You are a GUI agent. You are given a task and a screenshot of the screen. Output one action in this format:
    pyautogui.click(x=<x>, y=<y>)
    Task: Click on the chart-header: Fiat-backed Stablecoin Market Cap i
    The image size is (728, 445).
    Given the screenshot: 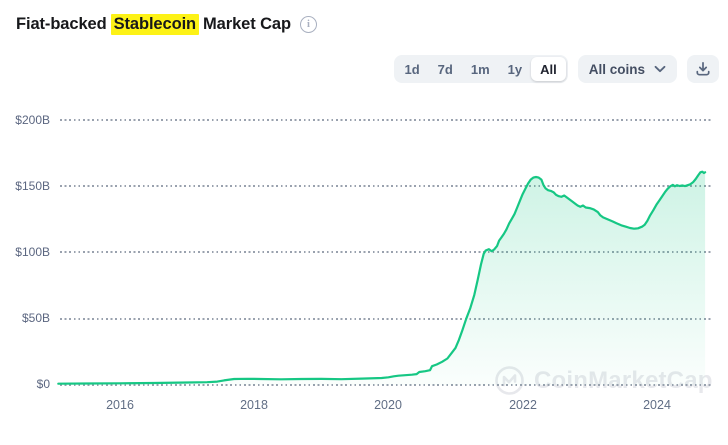 What is the action you would take?
    pyautogui.click(x=166, y=24)
    